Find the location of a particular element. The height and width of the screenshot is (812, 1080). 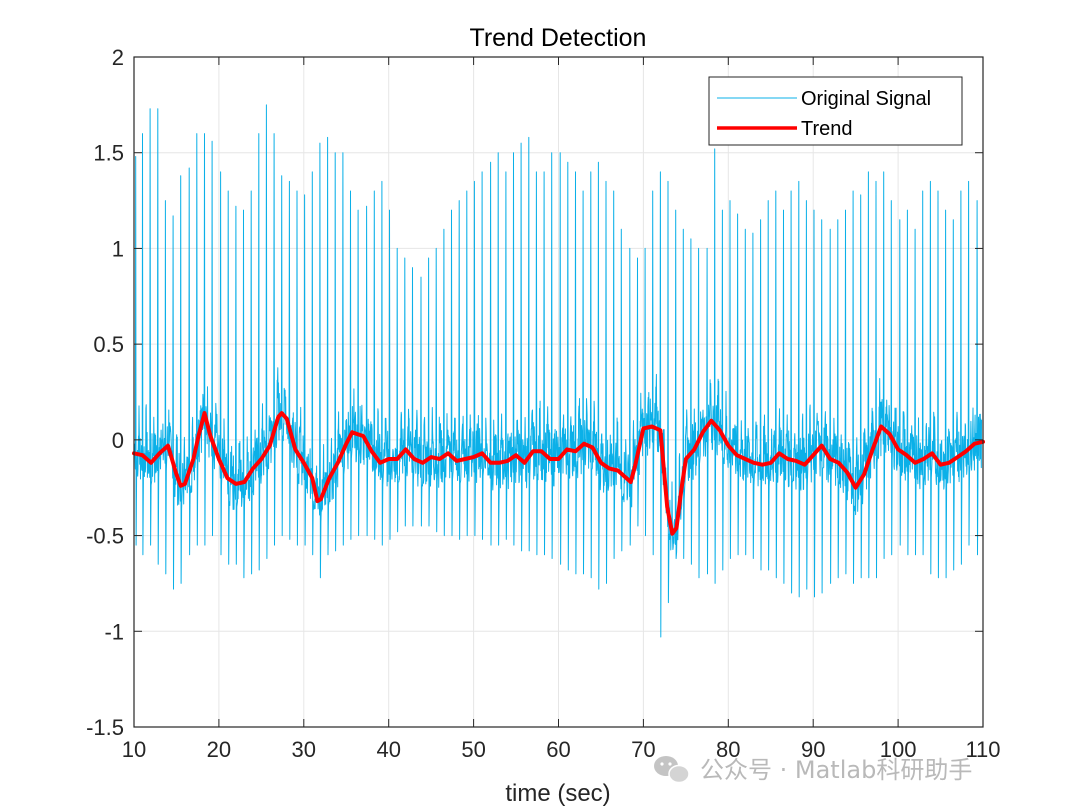

trend-line is located at coordinates (558, 473).